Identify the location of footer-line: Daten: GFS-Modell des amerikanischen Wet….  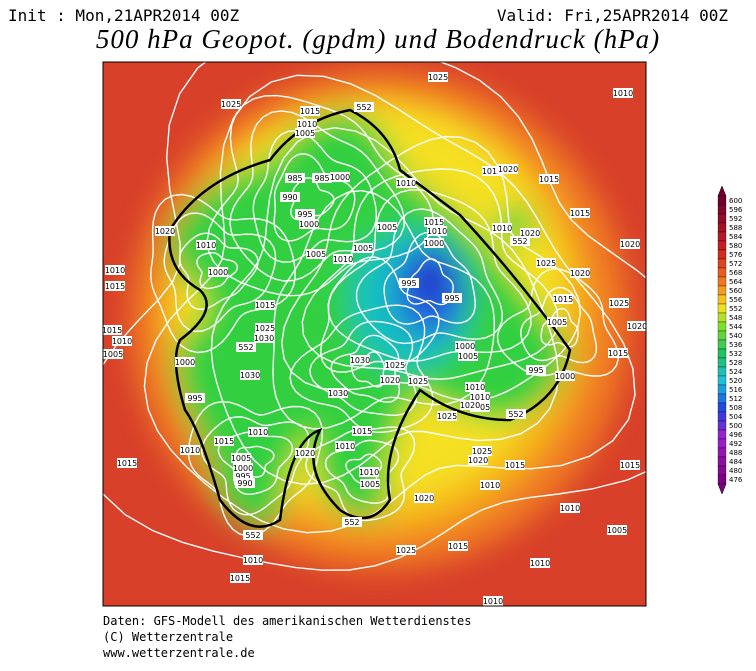
(287, 621).